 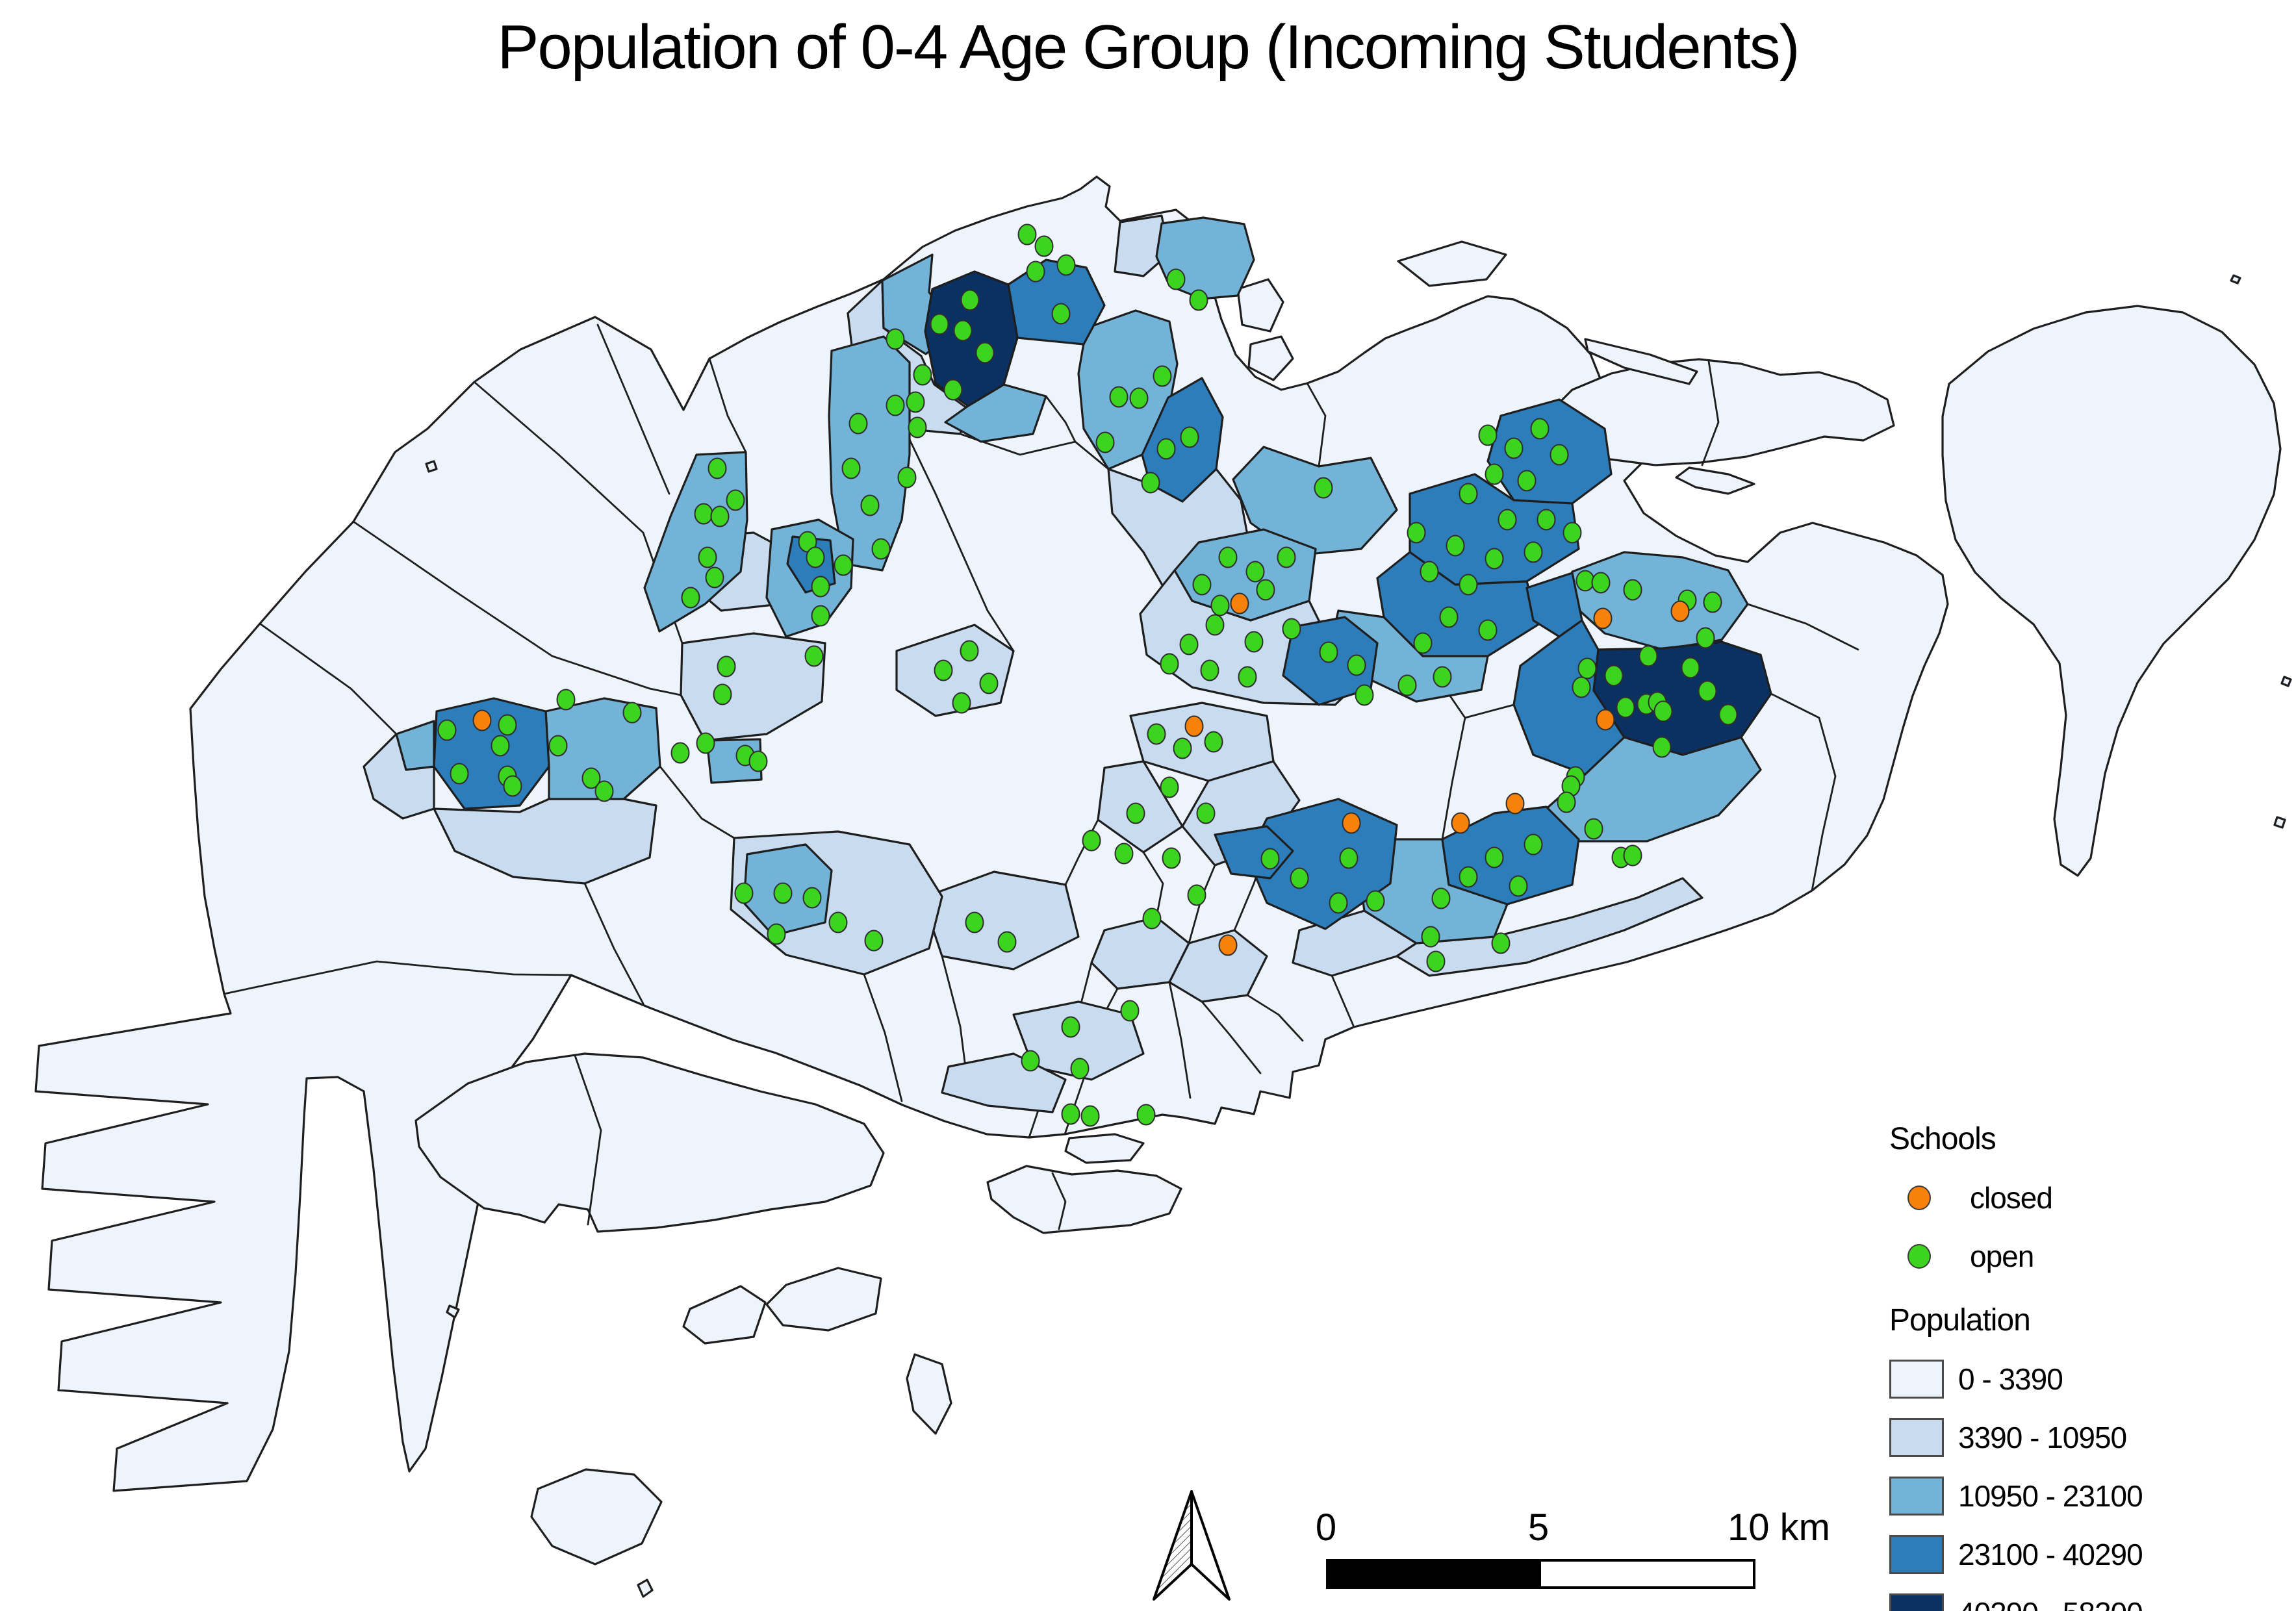 I want to click on land-jurong-island, so click(x=650, y=1142).